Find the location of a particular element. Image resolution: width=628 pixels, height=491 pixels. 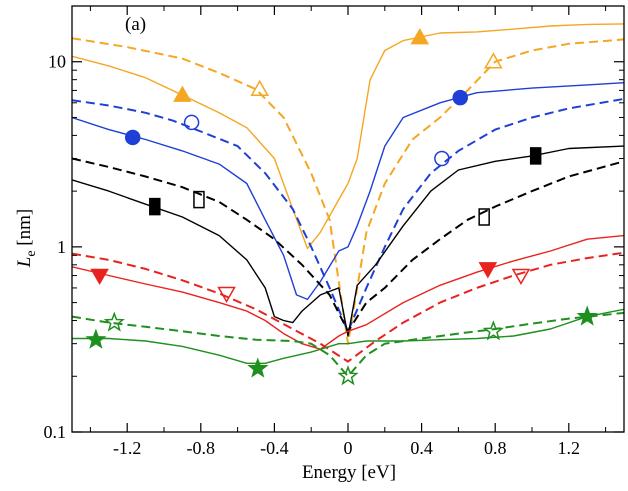

x-tick-label-6: 1.2 is located at coordinates (569, 448).